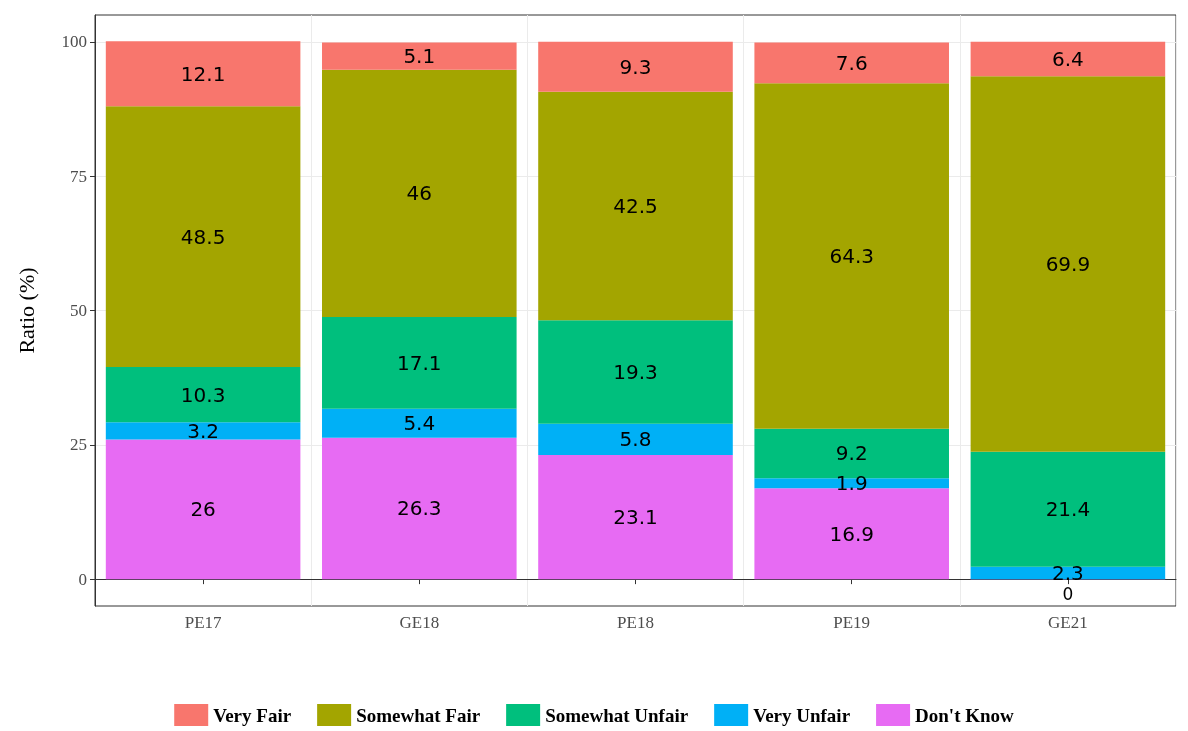 Image resolution: width=1188 pixels, height=731 pixels. I want to click on data-label: 12.1, so click(203, 73).